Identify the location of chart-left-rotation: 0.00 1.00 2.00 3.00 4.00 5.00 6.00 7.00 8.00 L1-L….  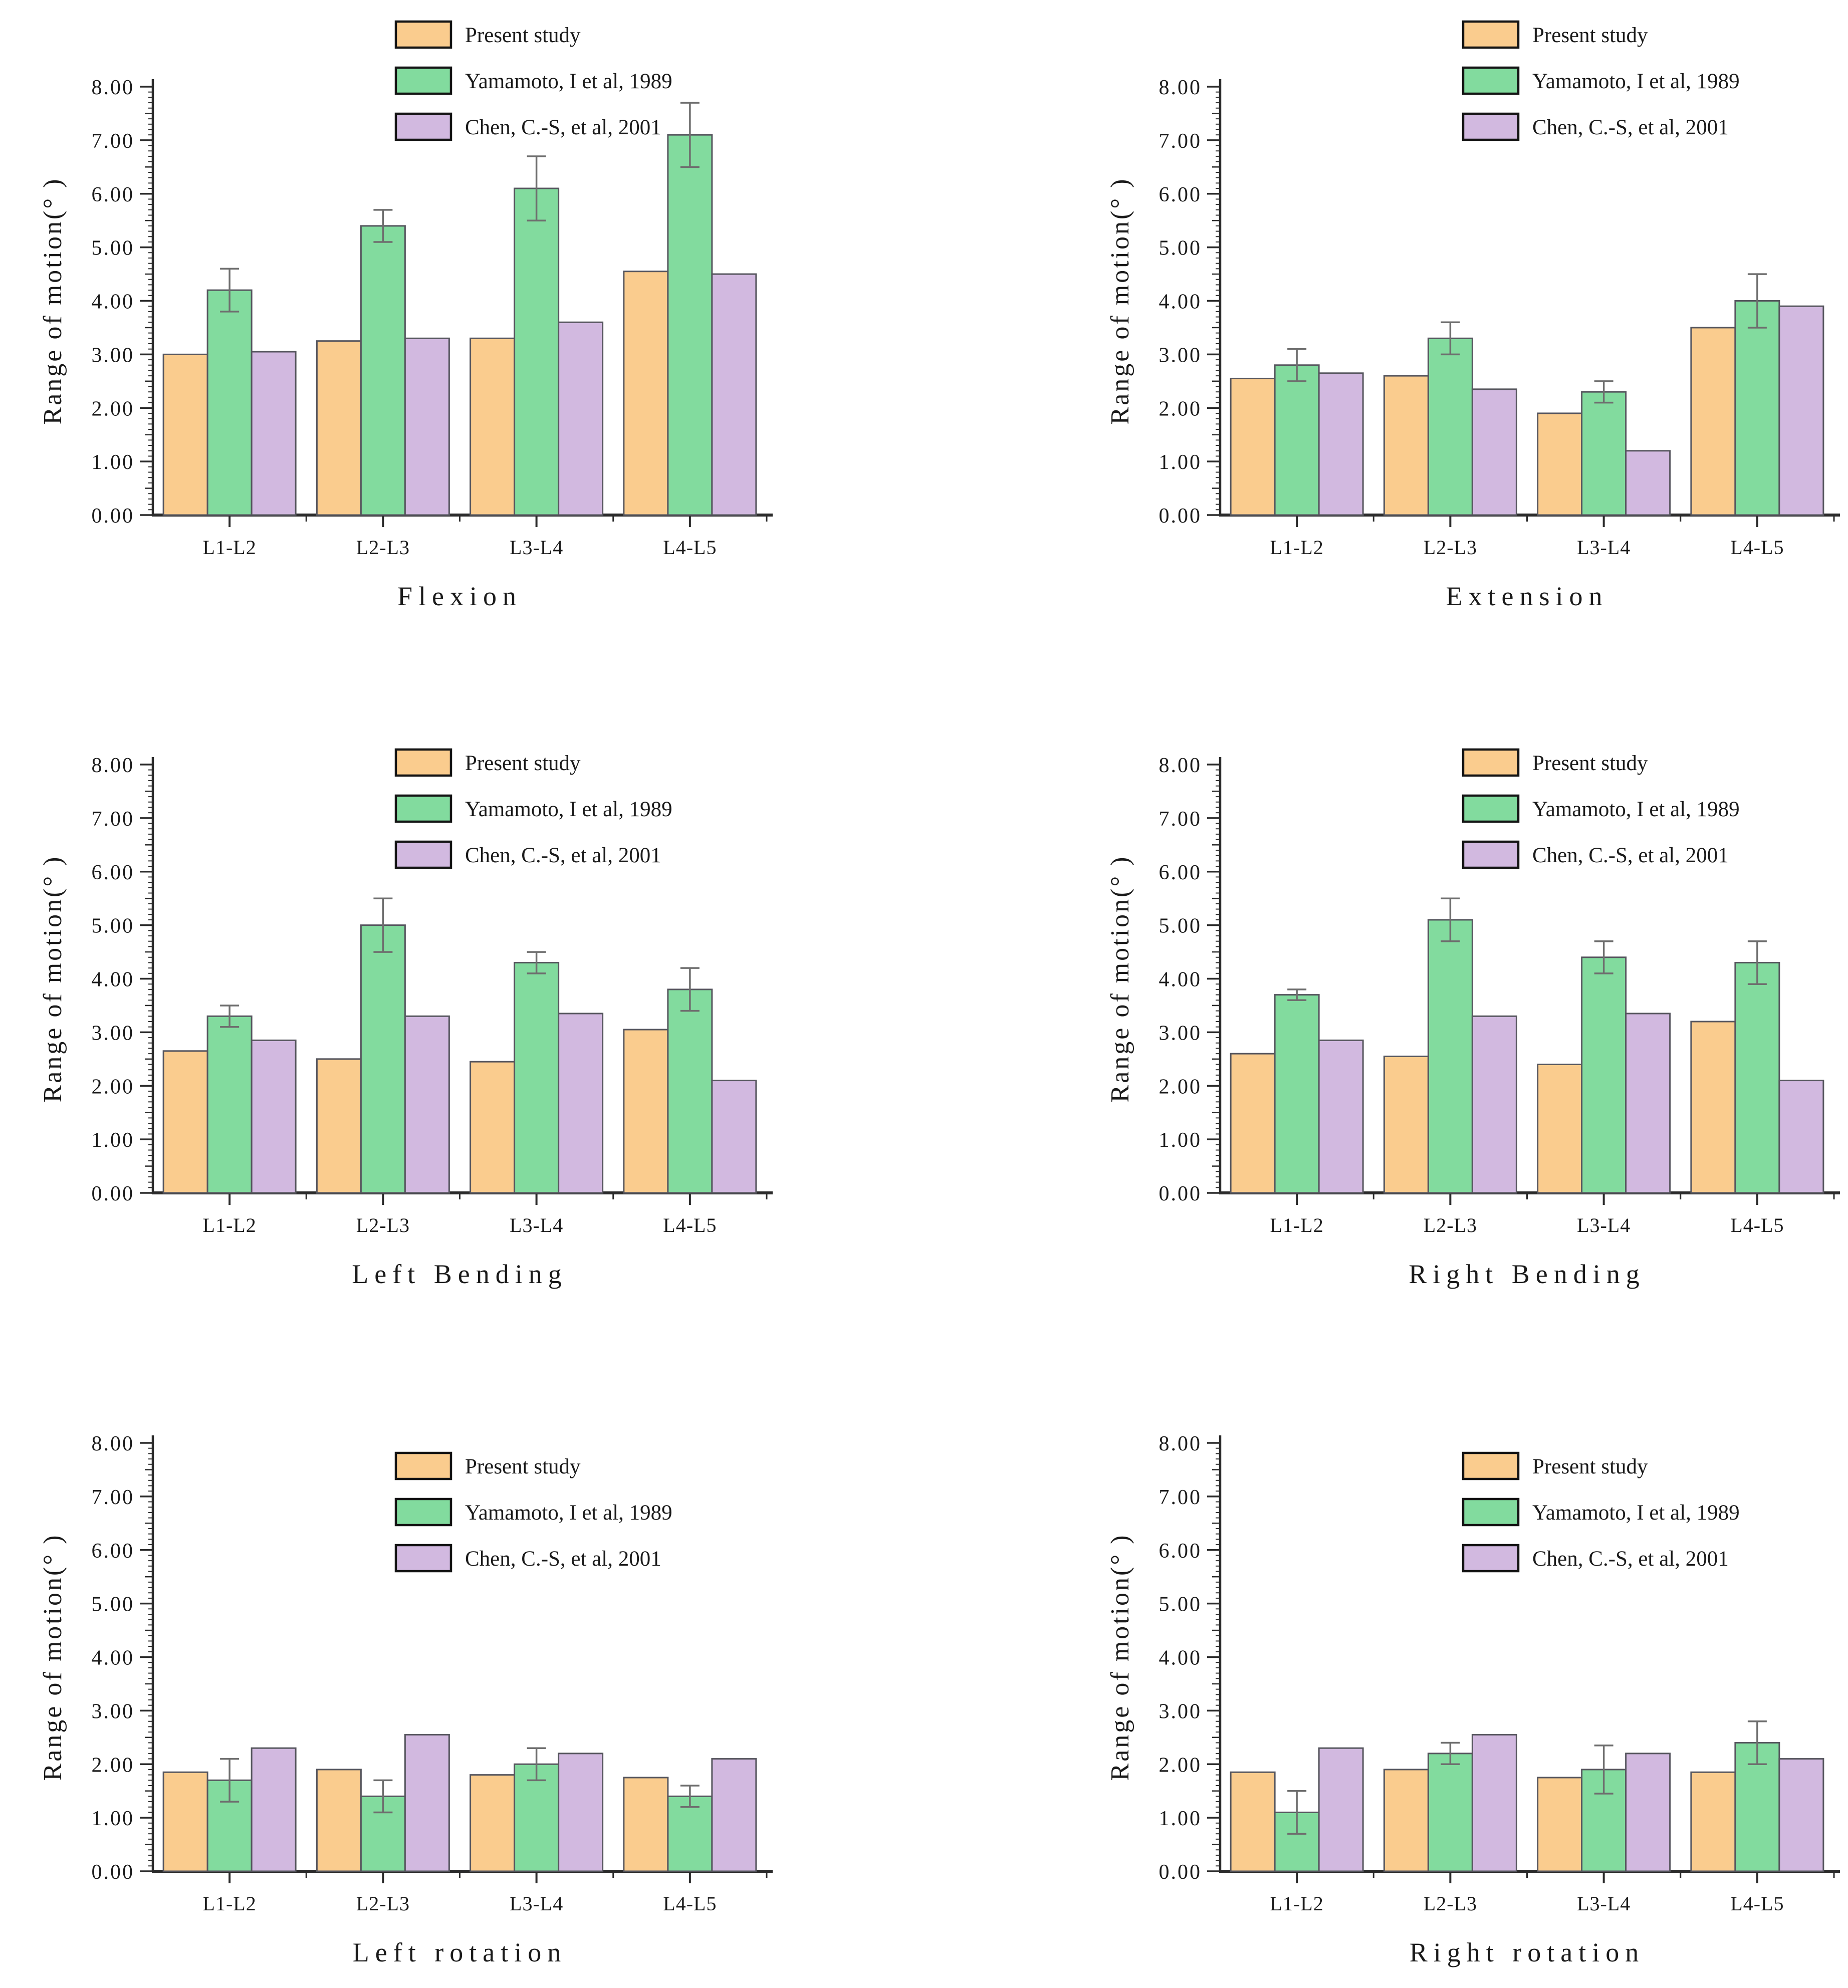
(406, 1675).